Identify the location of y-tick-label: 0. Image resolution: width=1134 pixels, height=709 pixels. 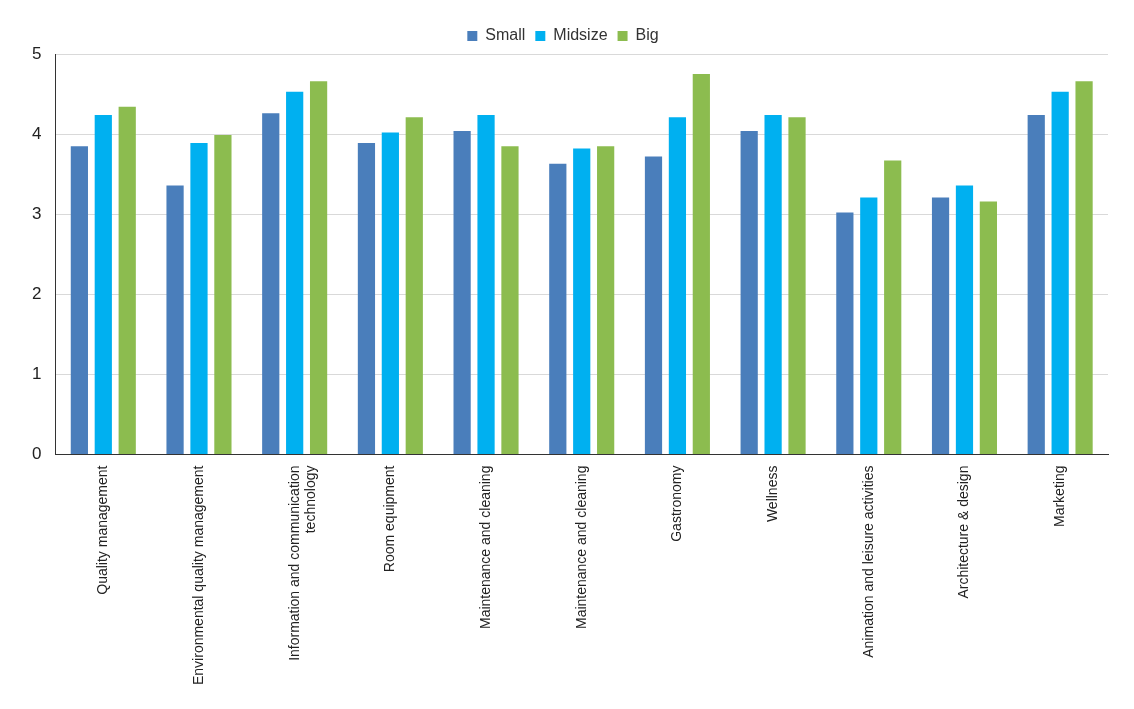
(36, 454).